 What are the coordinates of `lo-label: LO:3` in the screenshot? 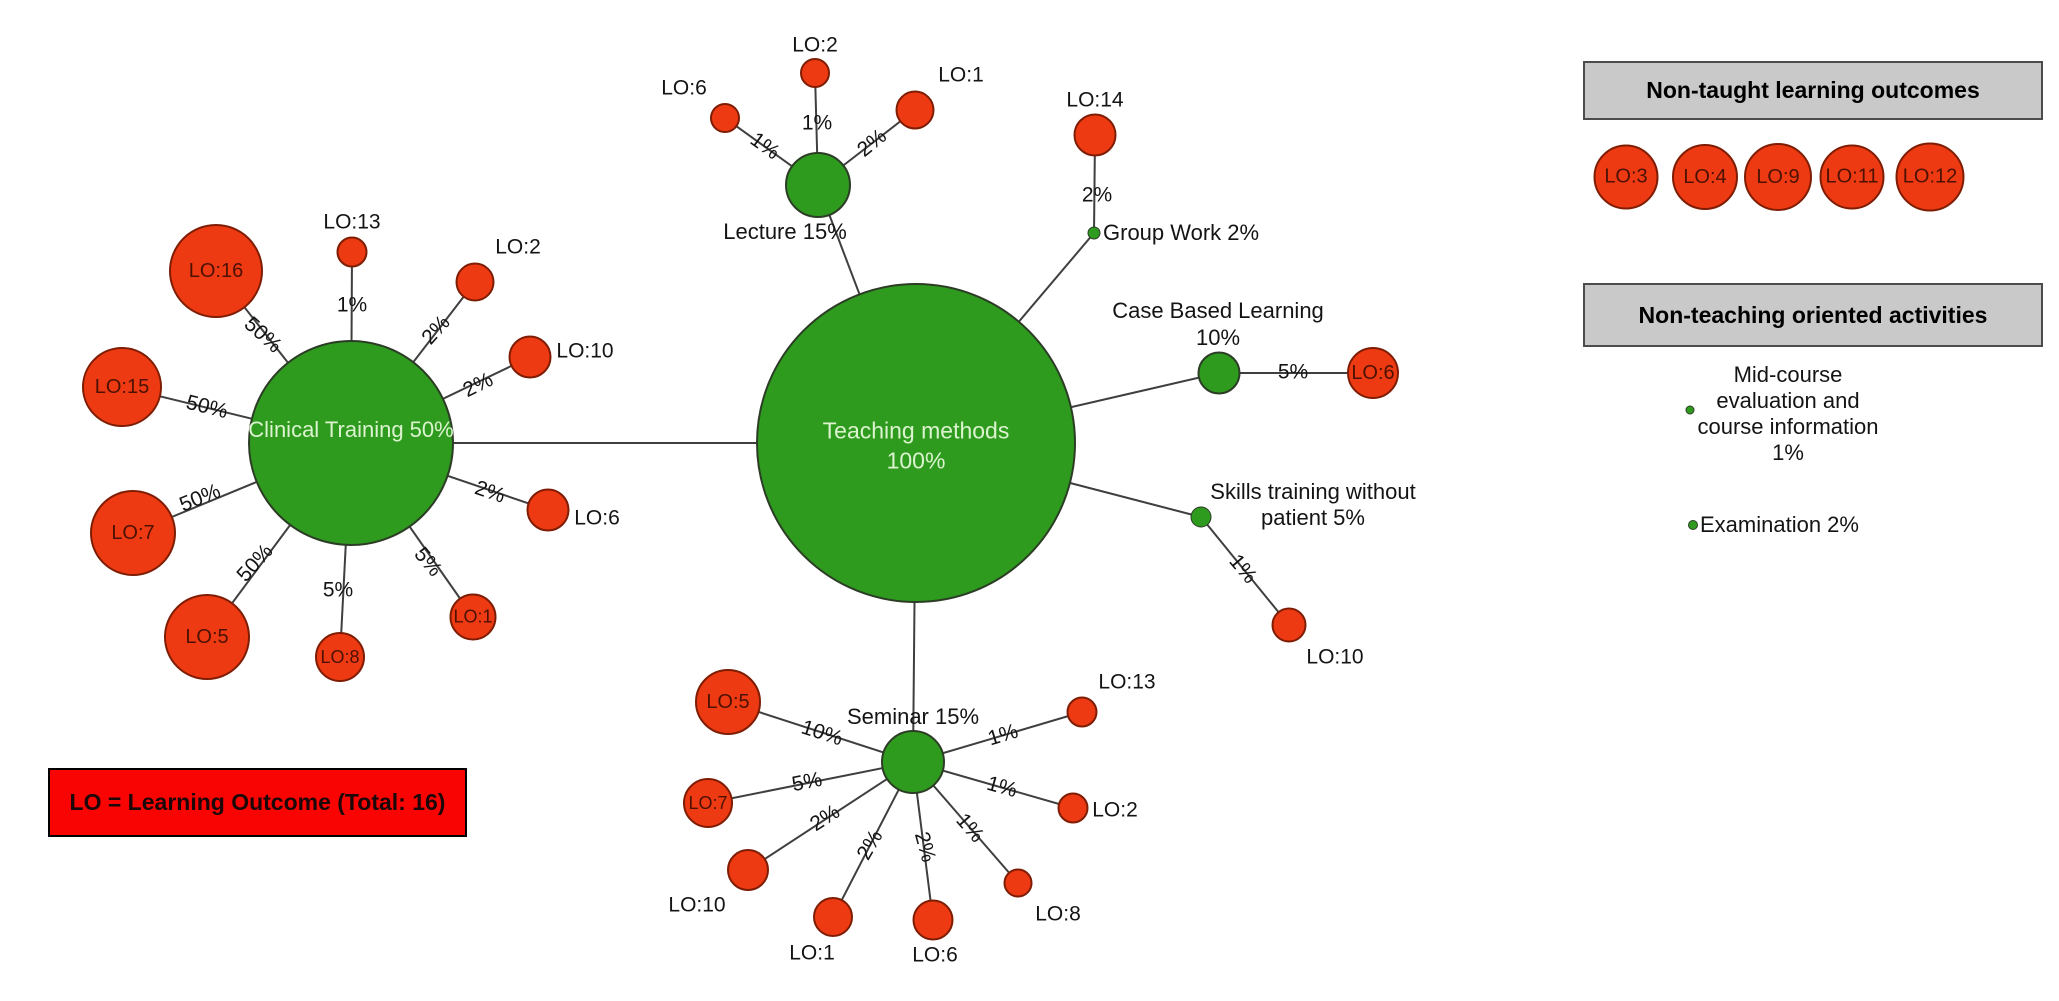 It's located at (1626, 176).